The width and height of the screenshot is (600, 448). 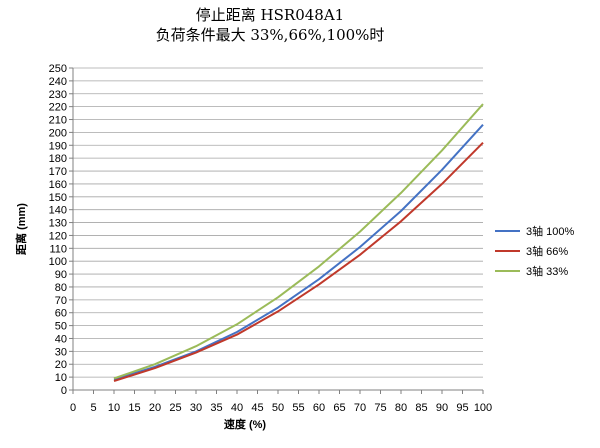 I want to click on x-tick-label: 45, so click(x=257, y=408).